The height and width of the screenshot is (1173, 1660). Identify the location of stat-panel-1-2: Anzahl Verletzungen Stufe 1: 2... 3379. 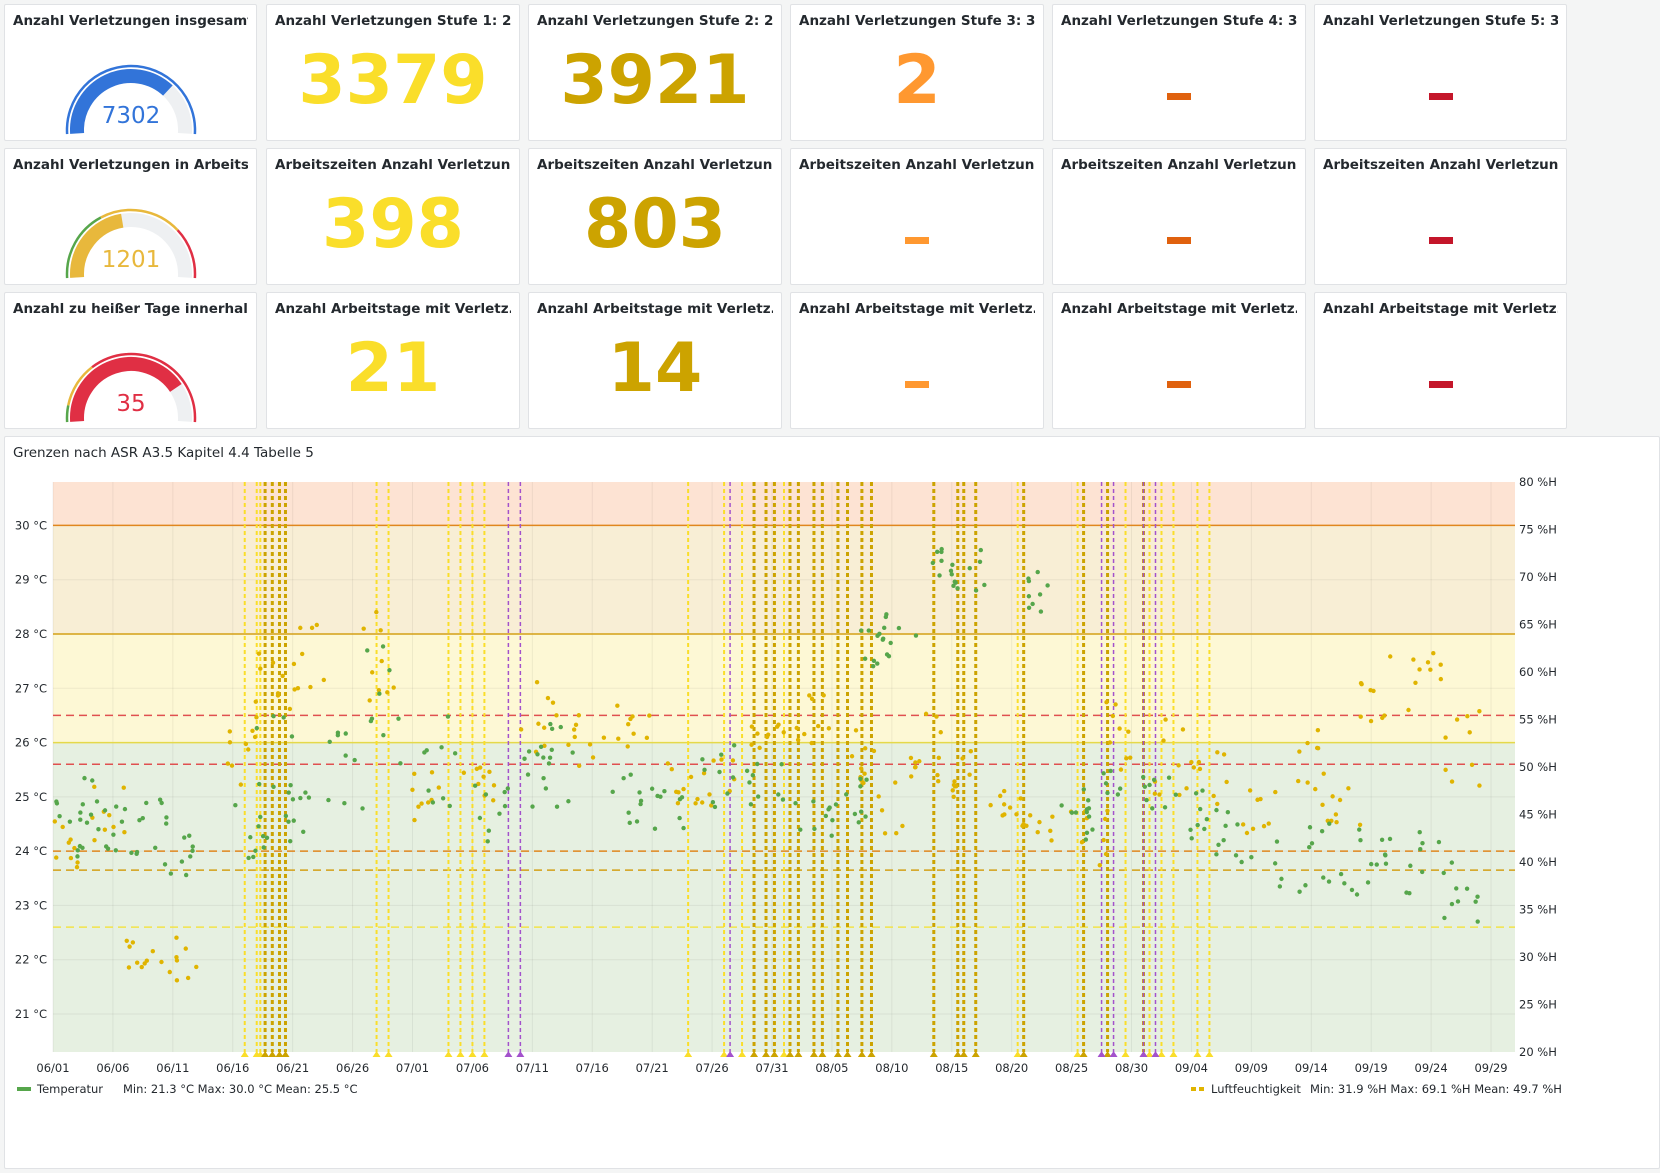
(393, 72).